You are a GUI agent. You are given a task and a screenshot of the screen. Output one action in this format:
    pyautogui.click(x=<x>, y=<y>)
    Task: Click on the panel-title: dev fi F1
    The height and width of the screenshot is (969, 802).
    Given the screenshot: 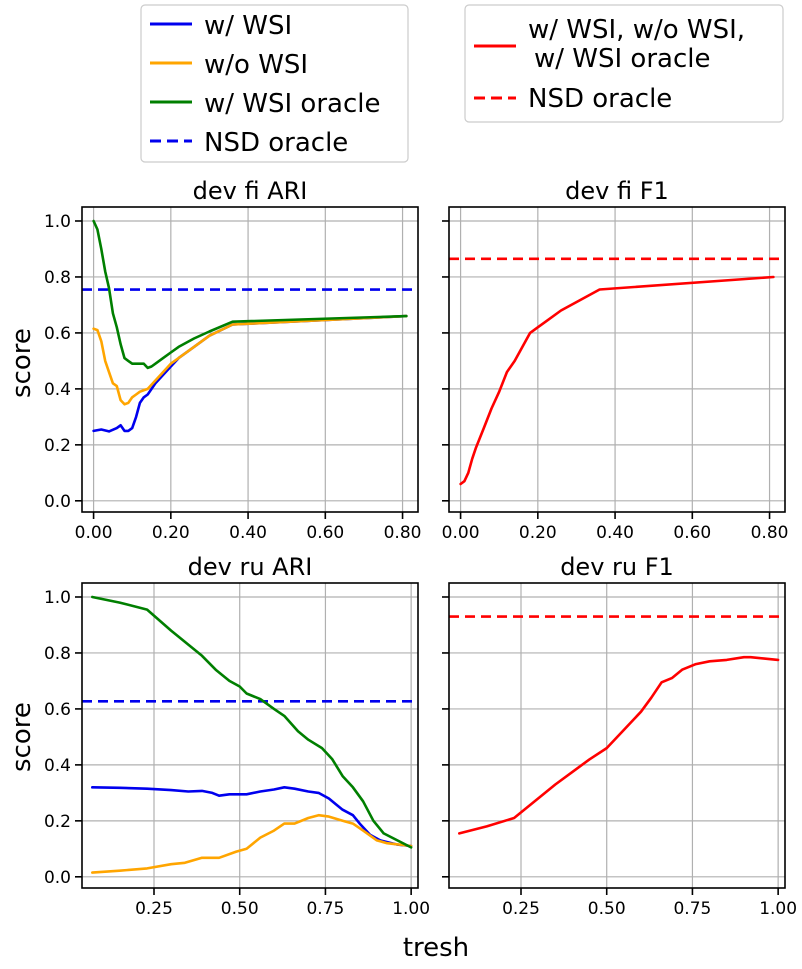 What is the action you would take?
    pyautogui.click(x=617, y=191)
    